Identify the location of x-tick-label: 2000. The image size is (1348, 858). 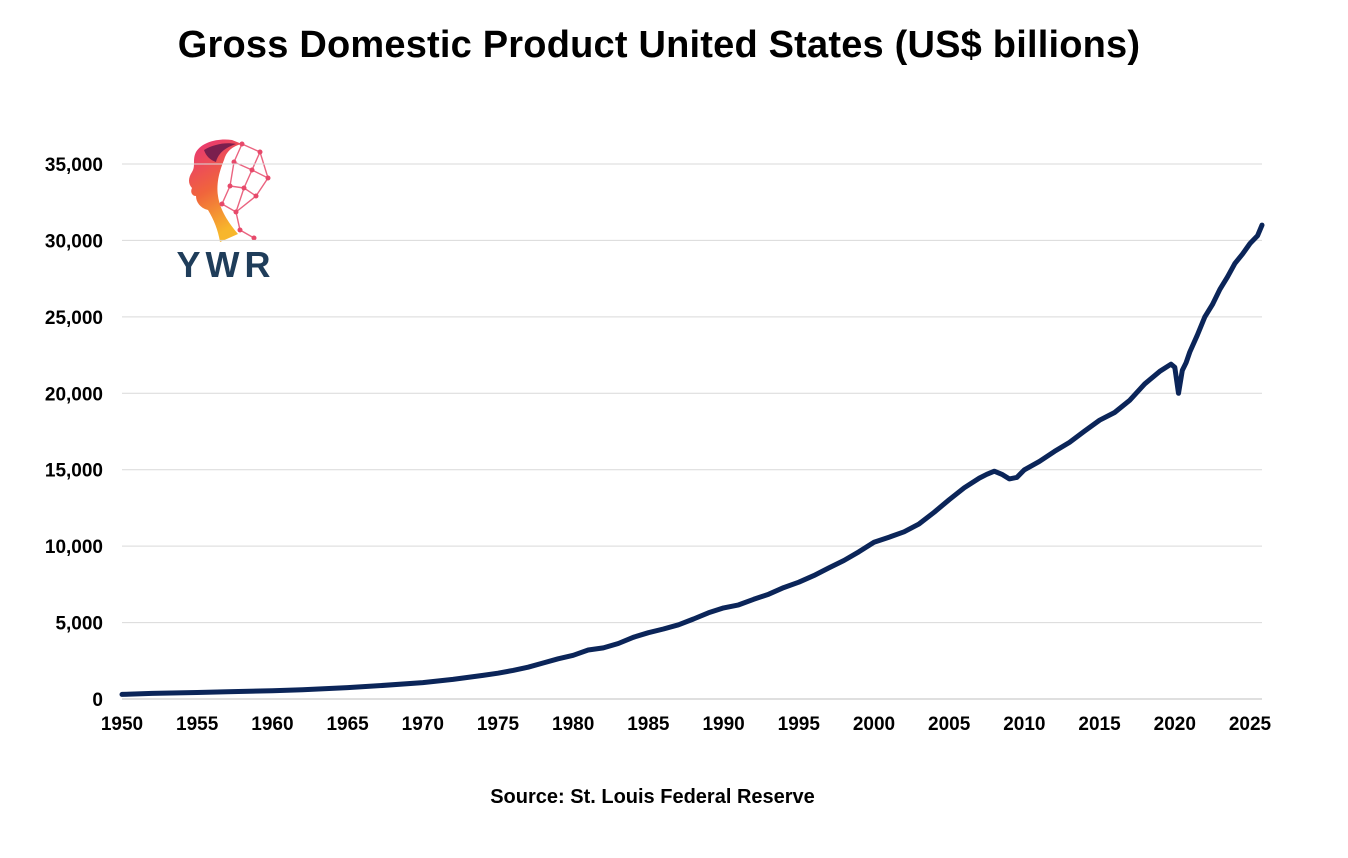
(874, 724).